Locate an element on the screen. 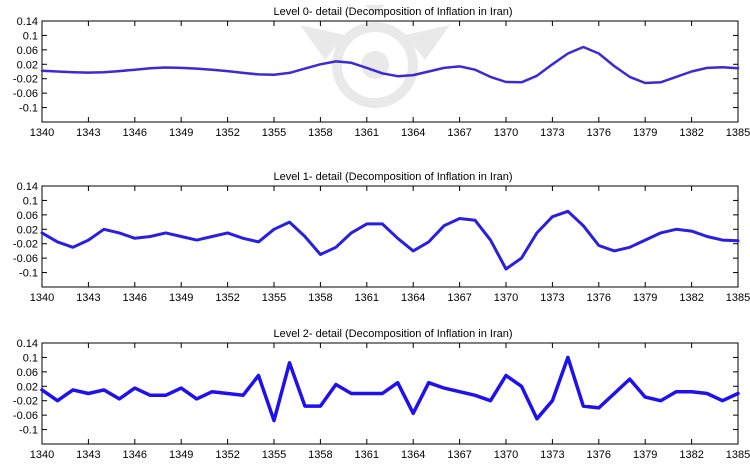 This screenshot has width=750, height=465. x-tick-label: 1367 is located at coordinates (459, 455).